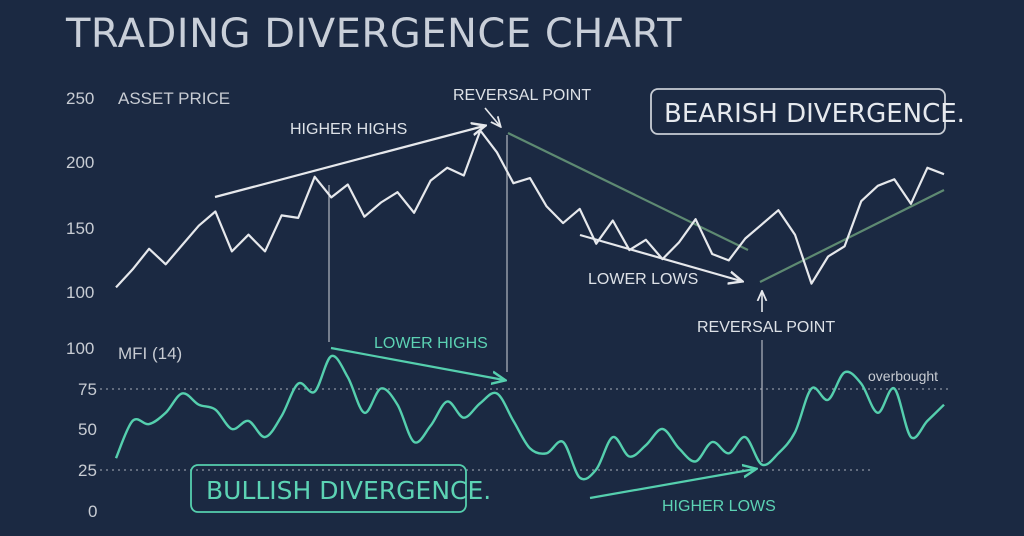  I want to click on mfi-tick-label: 25, so click(87, 470).